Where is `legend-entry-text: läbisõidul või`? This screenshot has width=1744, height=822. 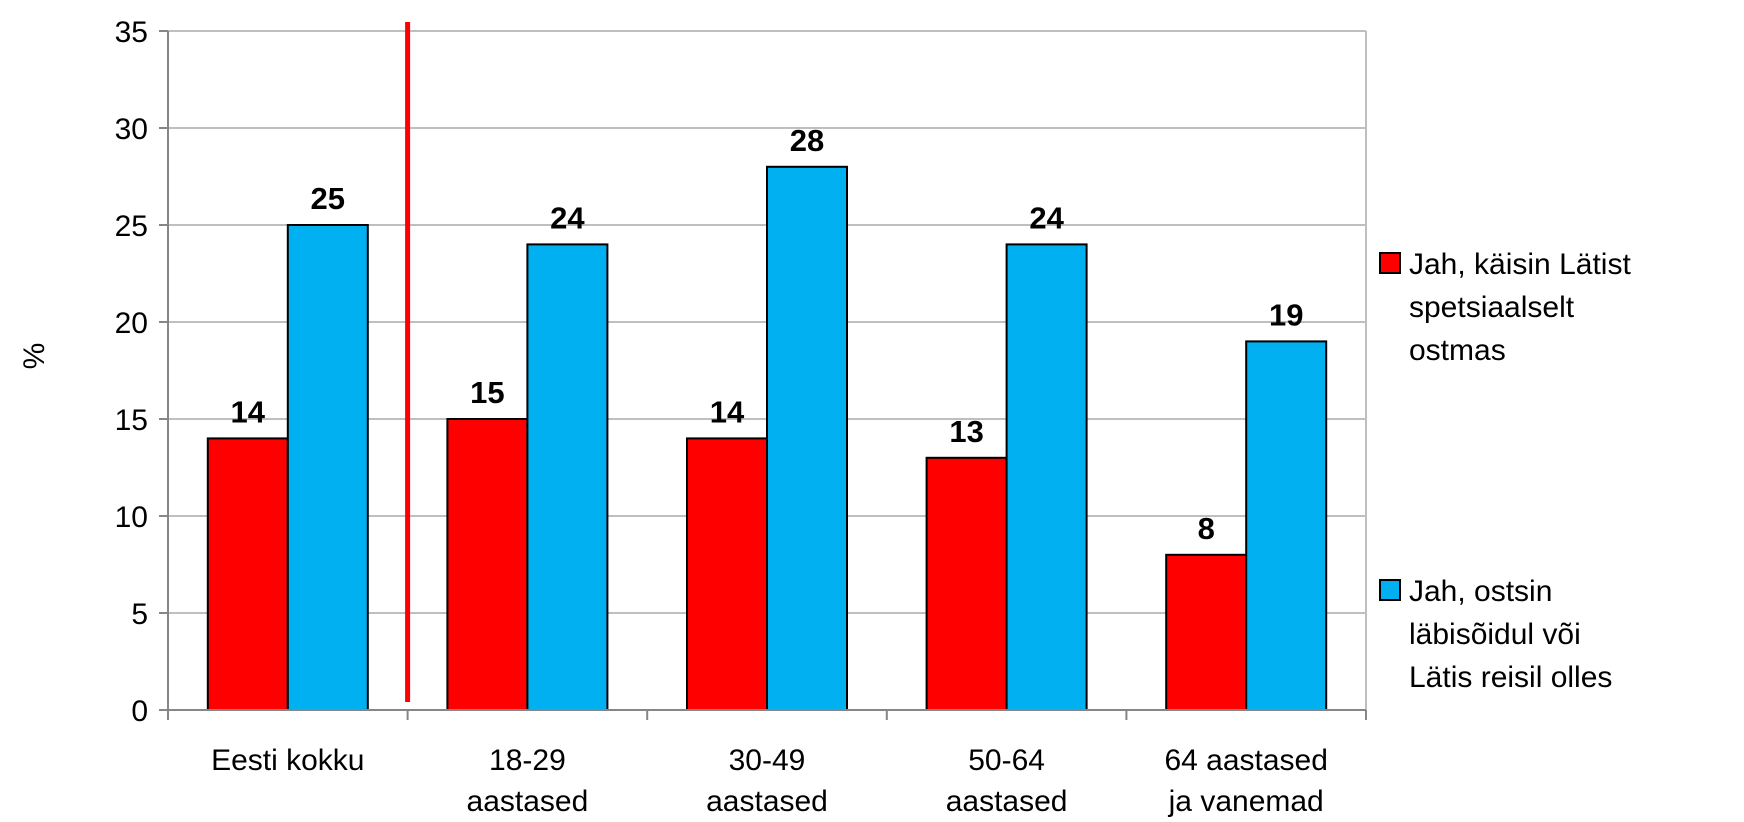
legend-entry-text: läbisõidul või is located at coordinates (1495, 634).